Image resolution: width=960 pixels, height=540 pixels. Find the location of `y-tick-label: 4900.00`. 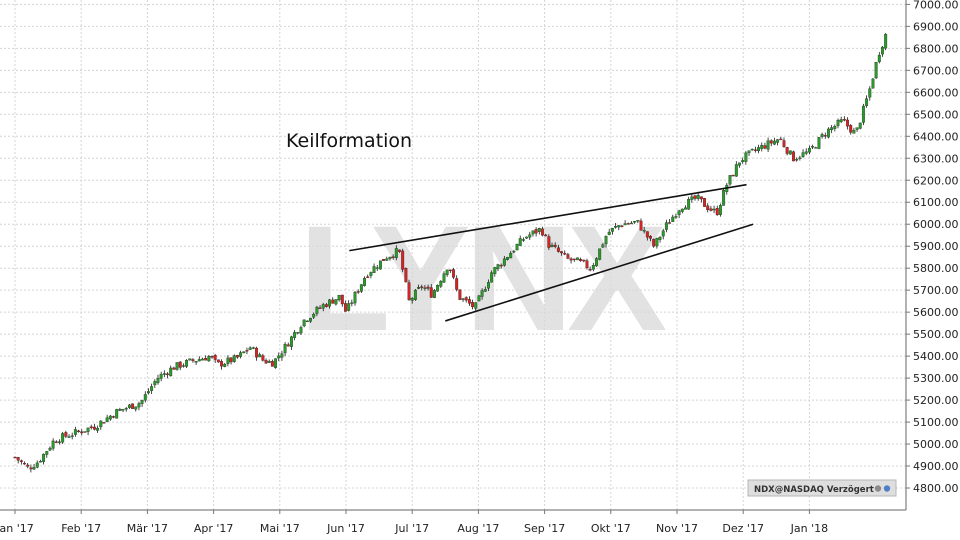

y-tick-label: 4900.00 is located at coordinates (936, 466).